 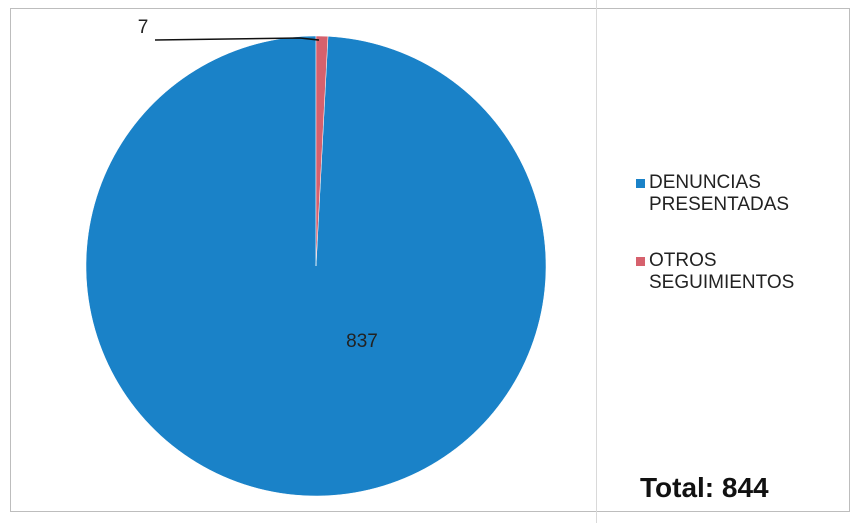 What do you see at coordinates (722, 271) in the screenshot?
I see `legend-label-otros: OTROS SEGUIMIENTOS` at bounding box center [722, 271].